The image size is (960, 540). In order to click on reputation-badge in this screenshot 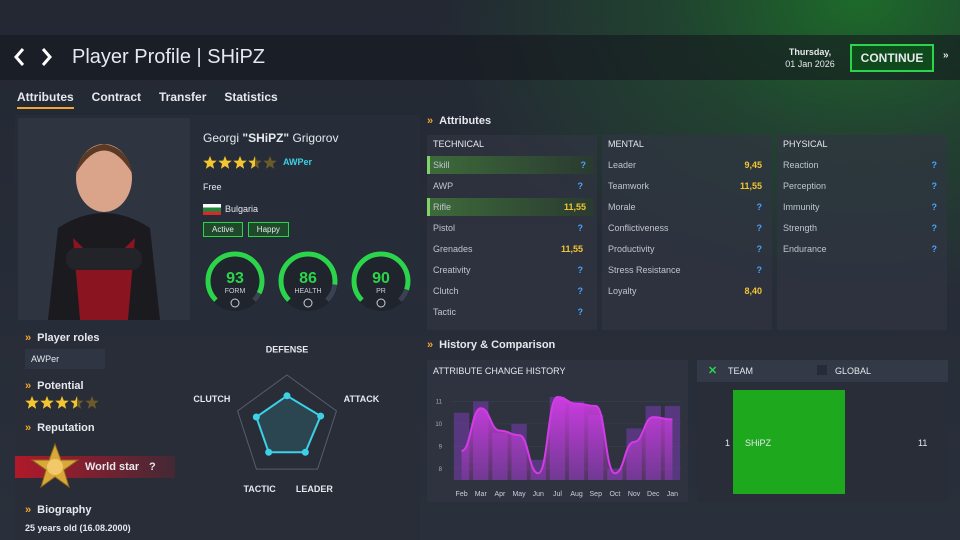, I will do `click(55, 465)`.